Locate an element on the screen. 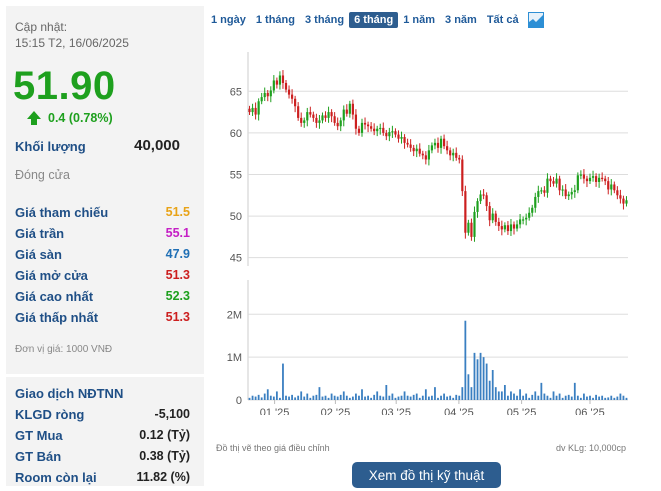  x-axis: 01 '25 02 '25 03 '25 04 '25 05 '25 06 '25 is located at coordinates (432, 407).